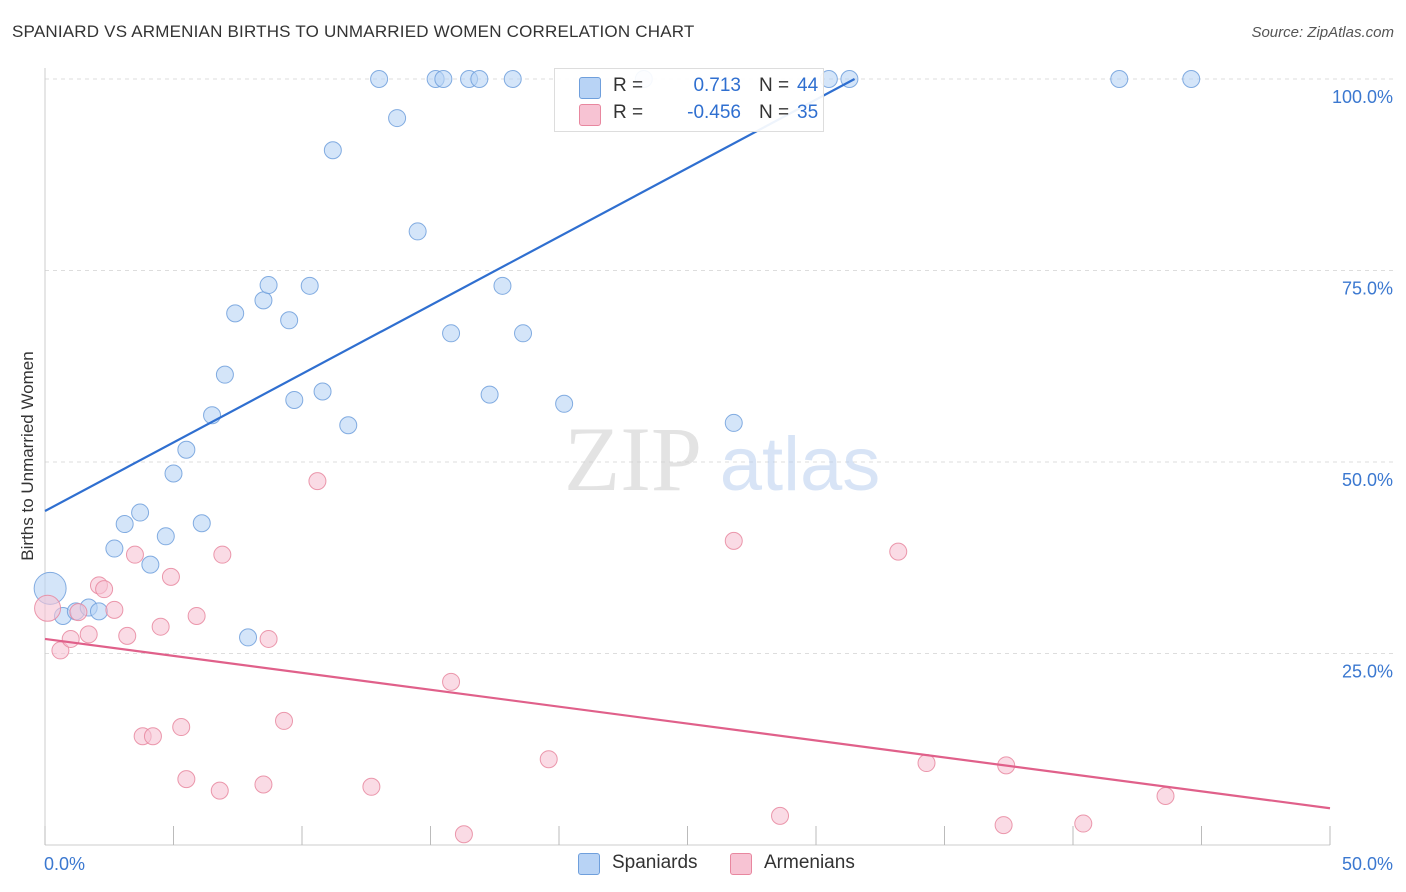 This screenshot has width=1406, height=892. I want to click on legend-n-value: 44, so click(808, 85).